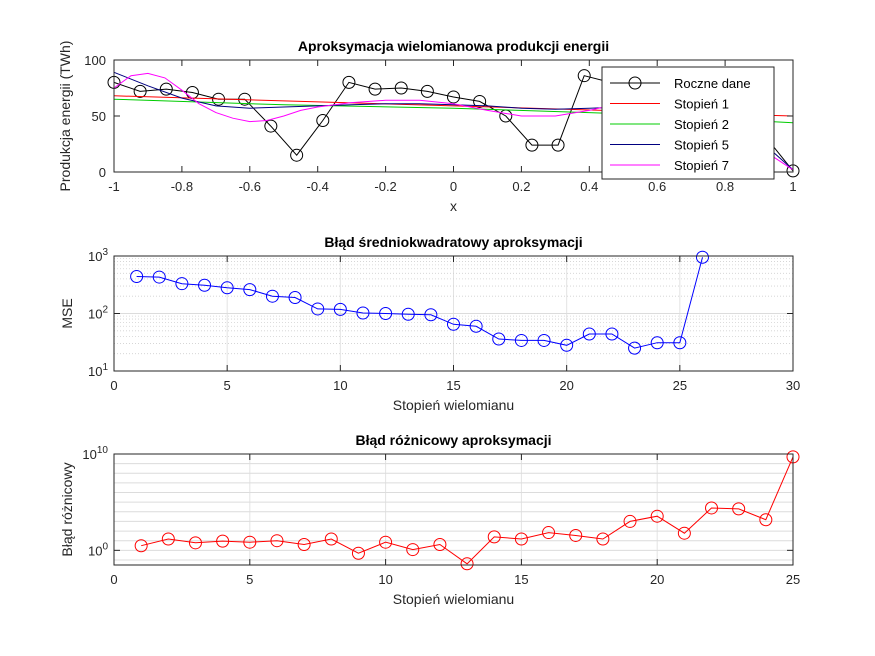 The width and height of the screenshot is (875, 656). I want to click on x-tick-label: 0.6, so click(657, 186).